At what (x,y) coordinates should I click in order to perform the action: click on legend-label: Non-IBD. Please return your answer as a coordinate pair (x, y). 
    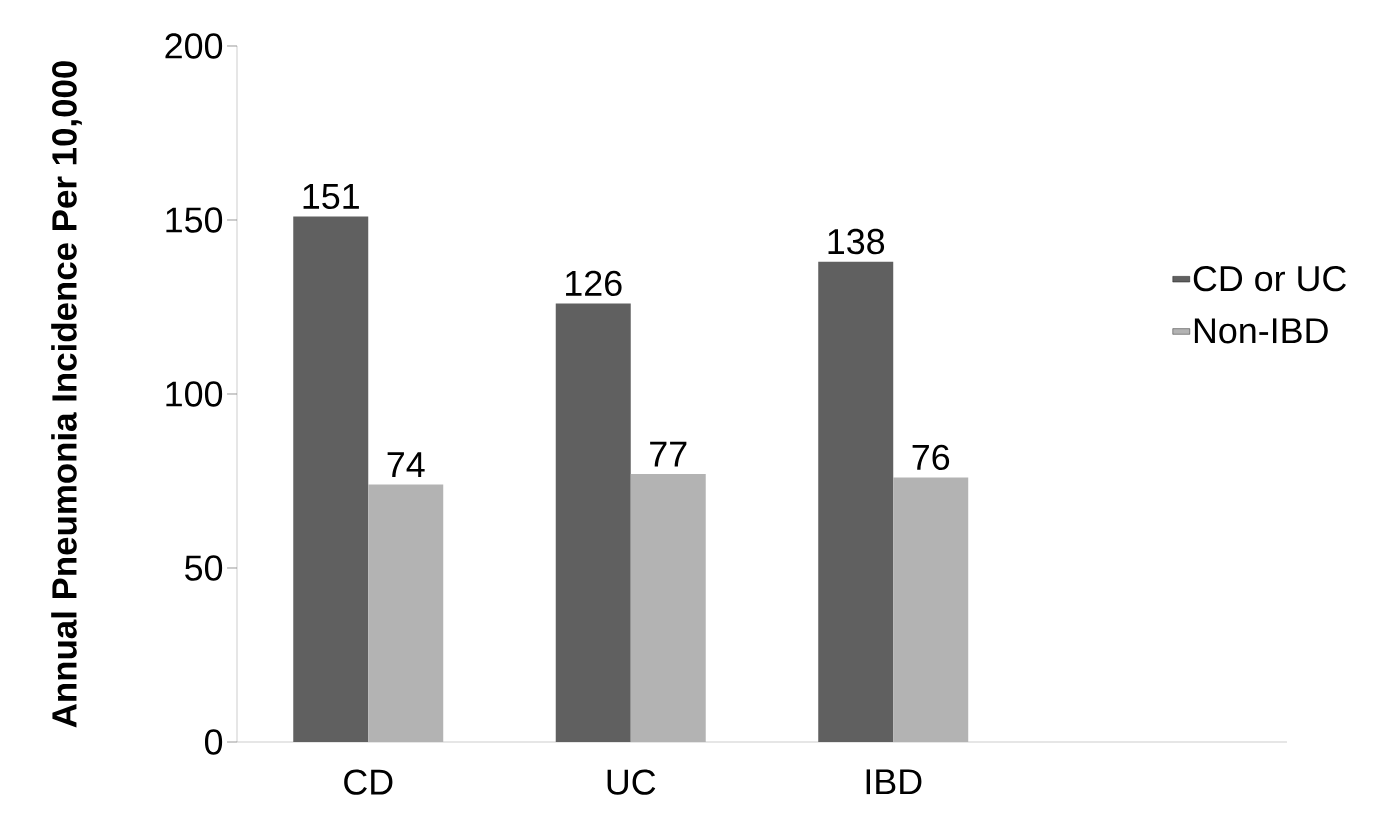
    Looking at the image, I should click on (1261, 331).